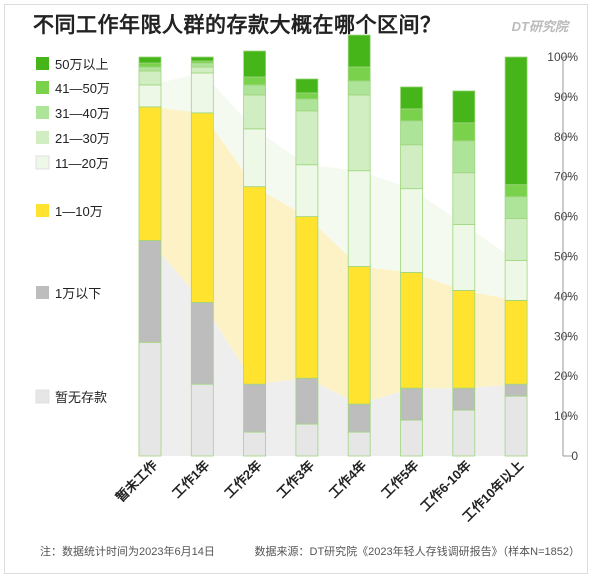  I want to click on band-no-savings, so click(333, 399).